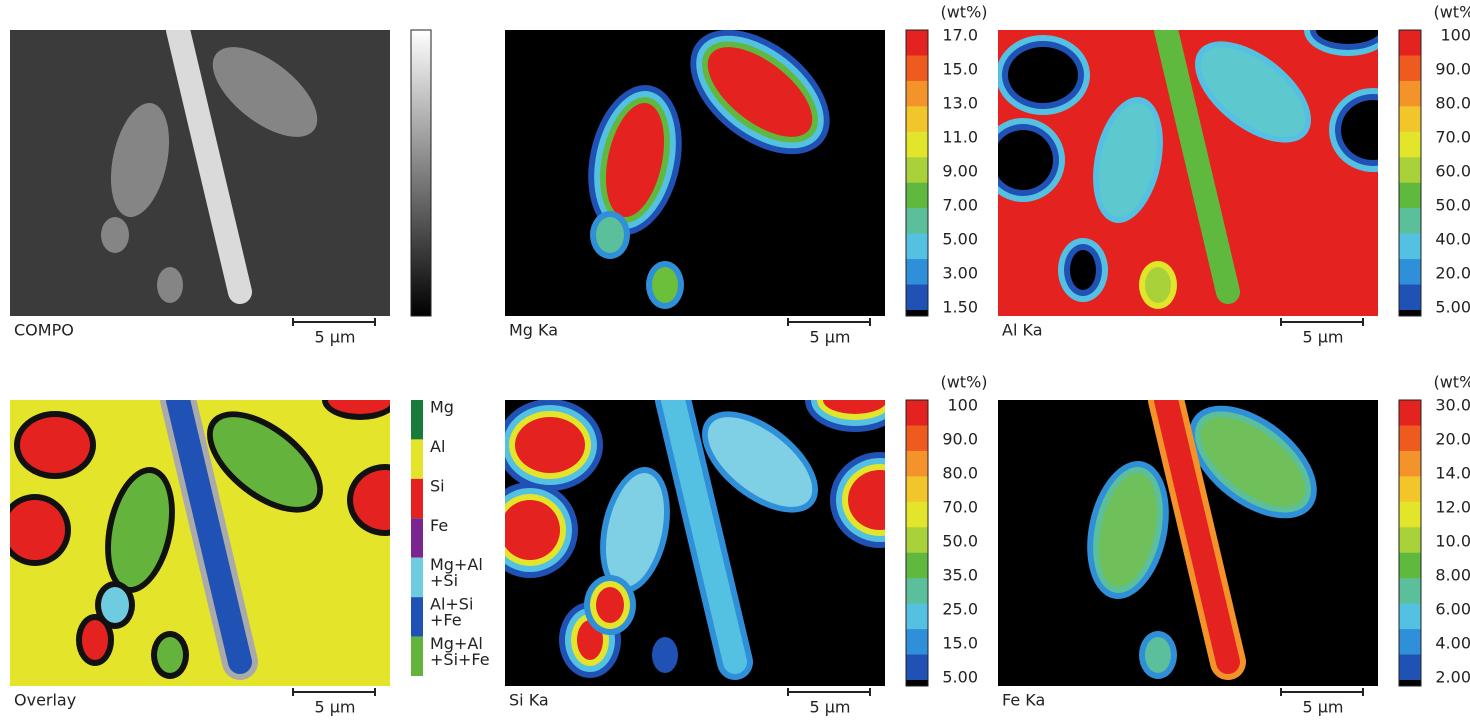  What do you see at coordinates (960, 35) in the screenshot?
I see `colorbar-tick-label: 17.0` at bounding box center [960, 35].